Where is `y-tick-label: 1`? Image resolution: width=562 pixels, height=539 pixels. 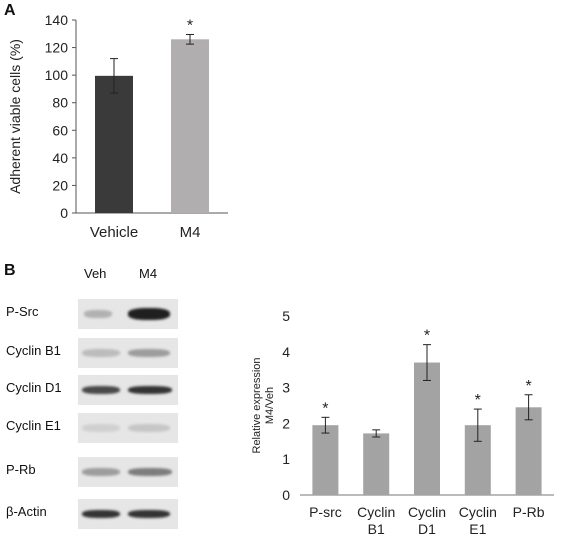
y-tick-label: 1 is located at coordinates (286, 459).